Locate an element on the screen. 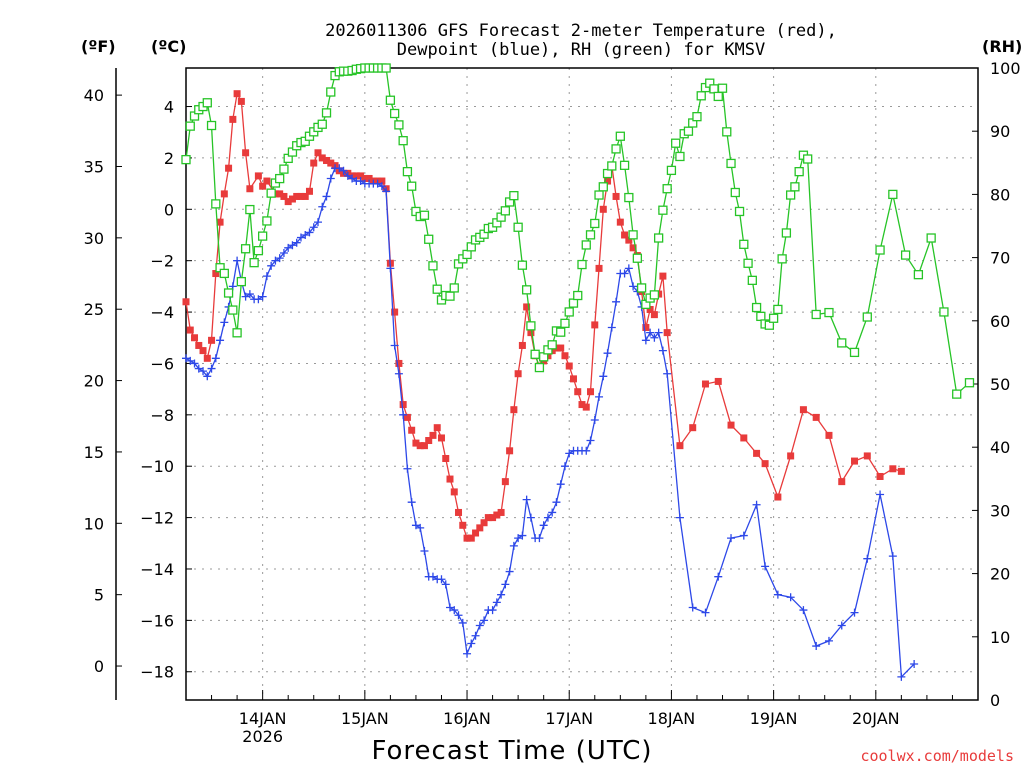 This screenshot has height=768, width=1024. celsius-tick-label: 4 is located at coordinates (169, 107).